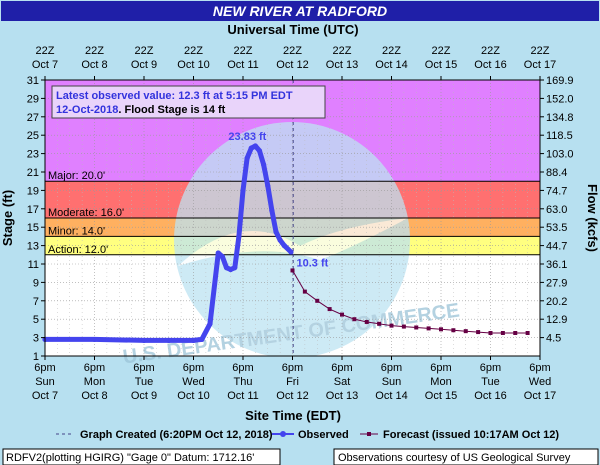  I want to click on right-tick-label: 27.9, so click(556, 283).